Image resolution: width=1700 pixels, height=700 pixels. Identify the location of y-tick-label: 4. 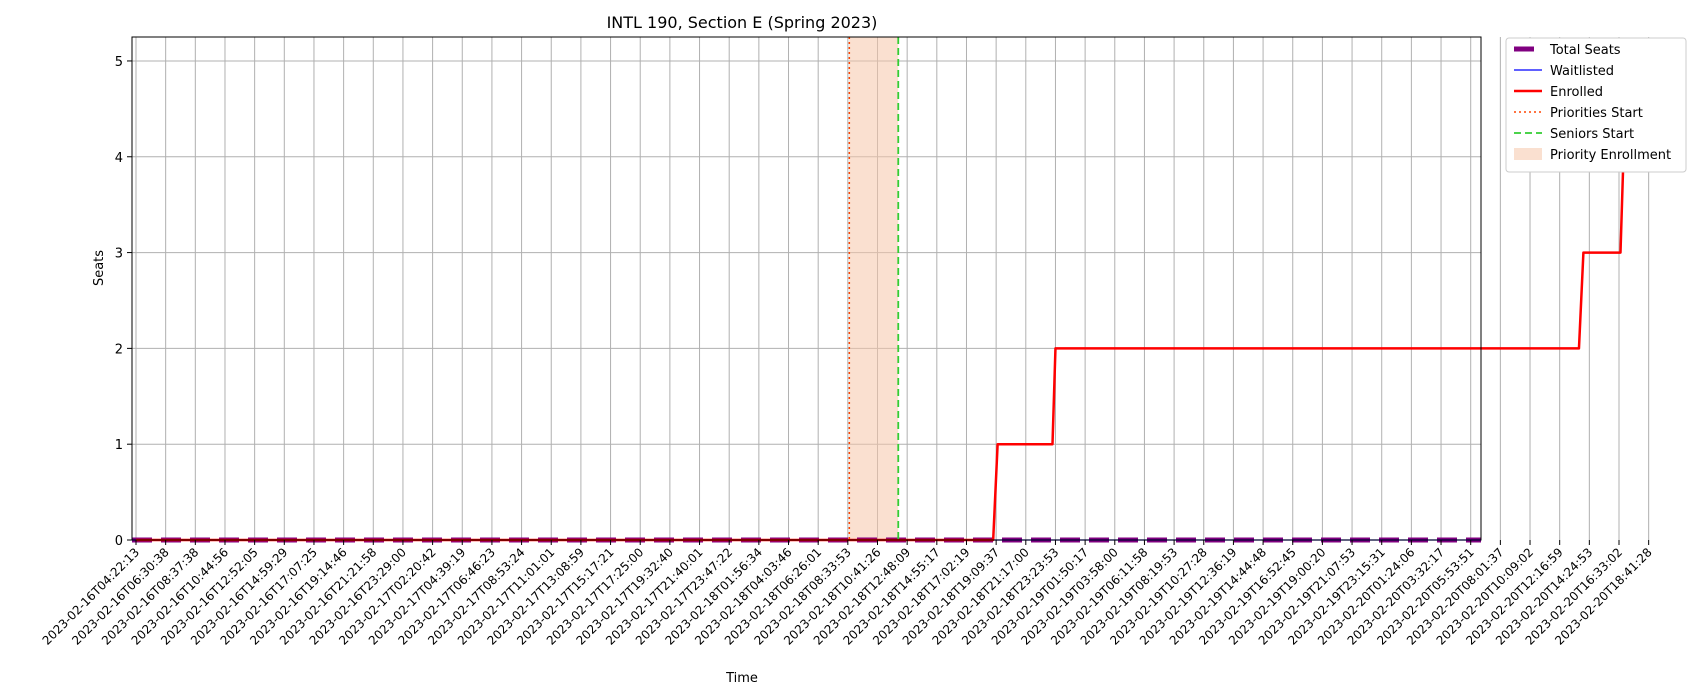
(119, 158).